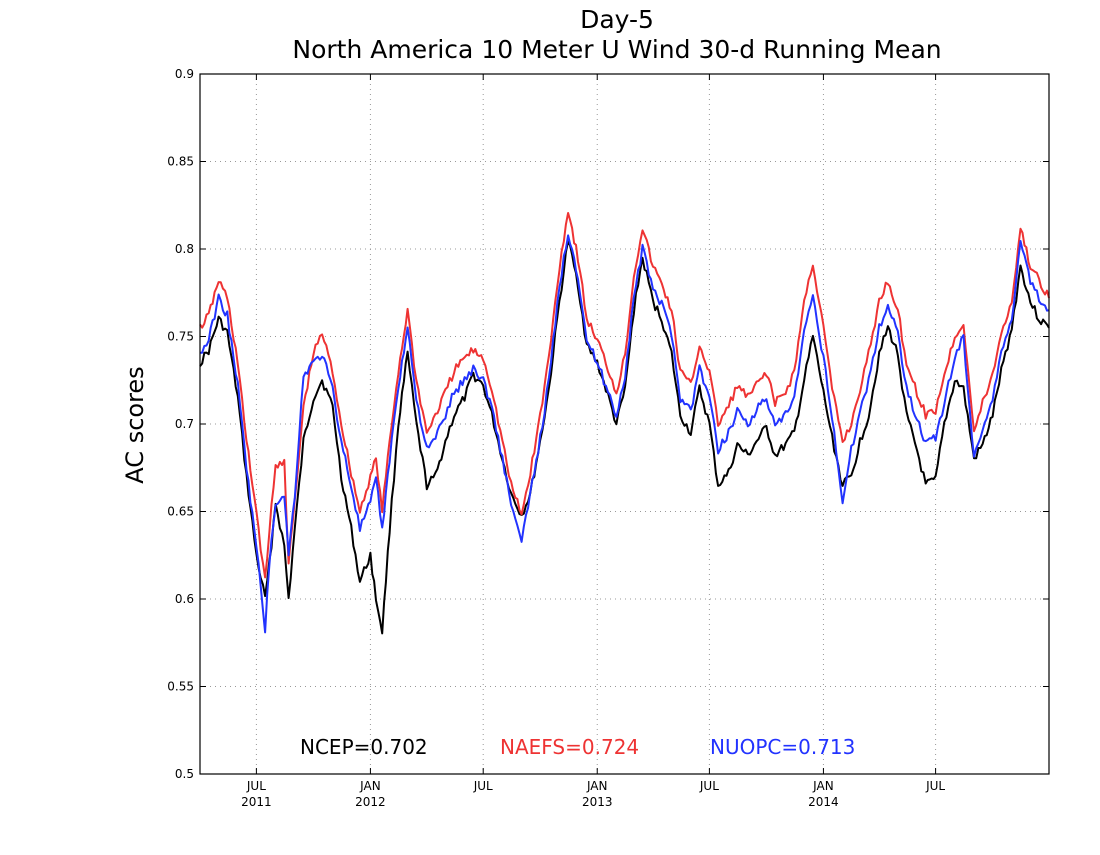 The image size is (1100, 855). Describe the element at coordinates (617, 19) in the screenshot. I see `chart-title: Day-5` at that location.